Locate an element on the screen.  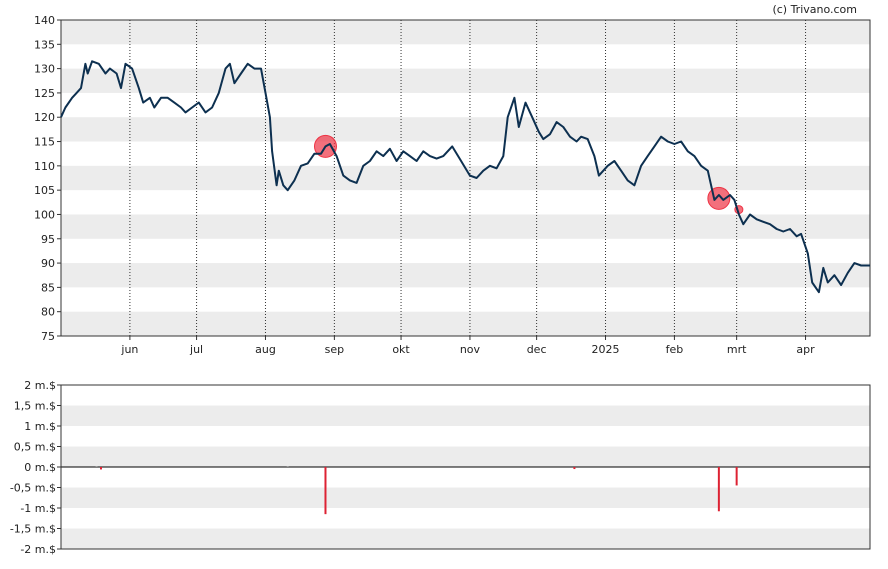
y-tick-label: 95 is located at coordinates (48, 239).